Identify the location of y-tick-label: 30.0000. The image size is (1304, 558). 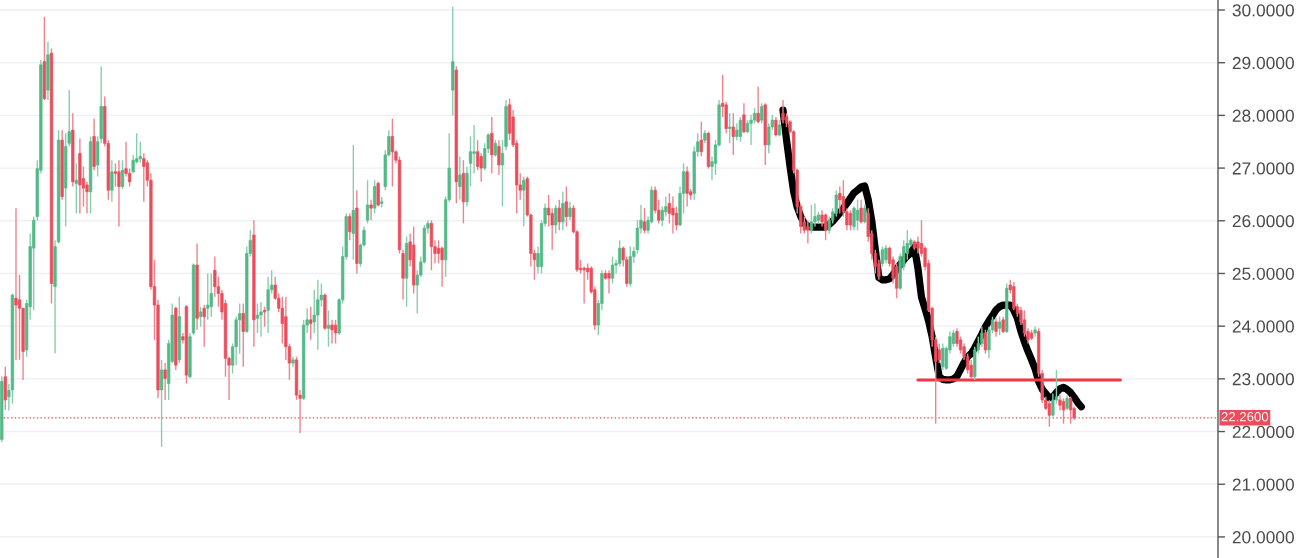
(1263, 10).